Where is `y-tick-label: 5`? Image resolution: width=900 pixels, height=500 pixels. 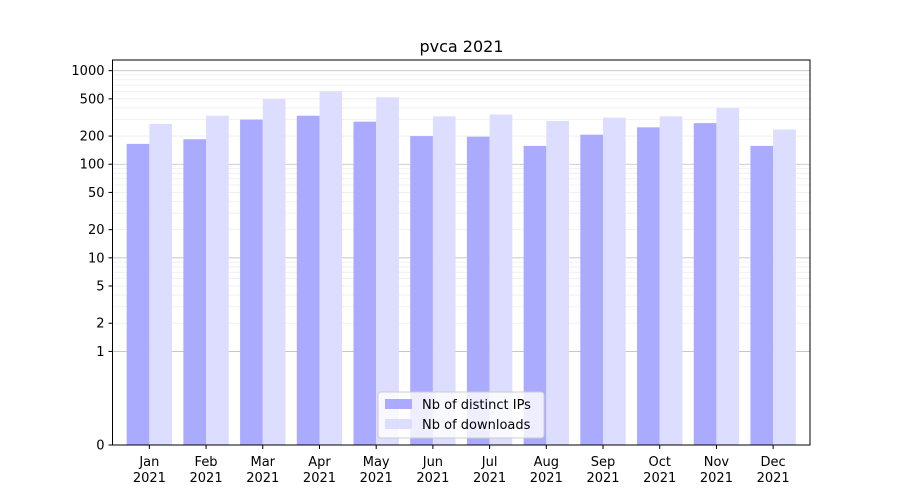 y-tick-label: 5 is located at coordinates (100, 287).